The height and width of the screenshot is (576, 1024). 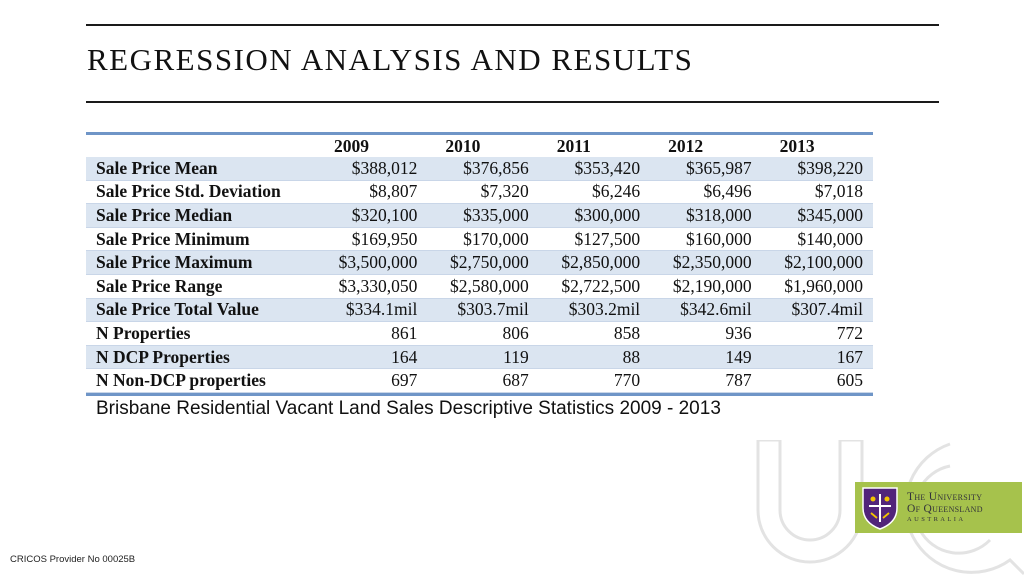 What do you see at coordinates (880, 508) in the screenshot?
I see `uq-crest-icon` at bounding box center [880, 508].